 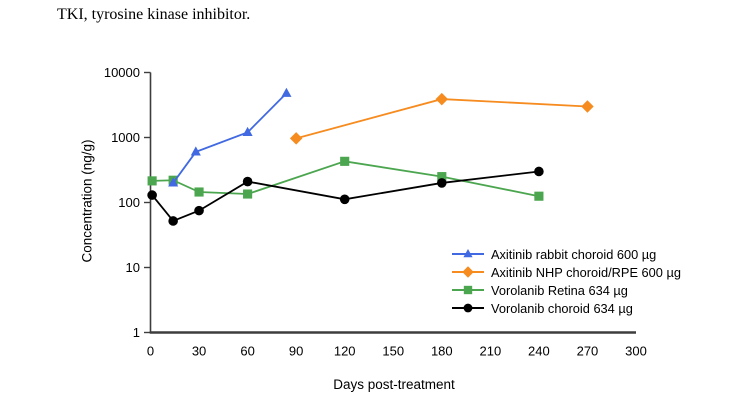 I want to click on x-tick-label: 150, so click(x=393, y=351).